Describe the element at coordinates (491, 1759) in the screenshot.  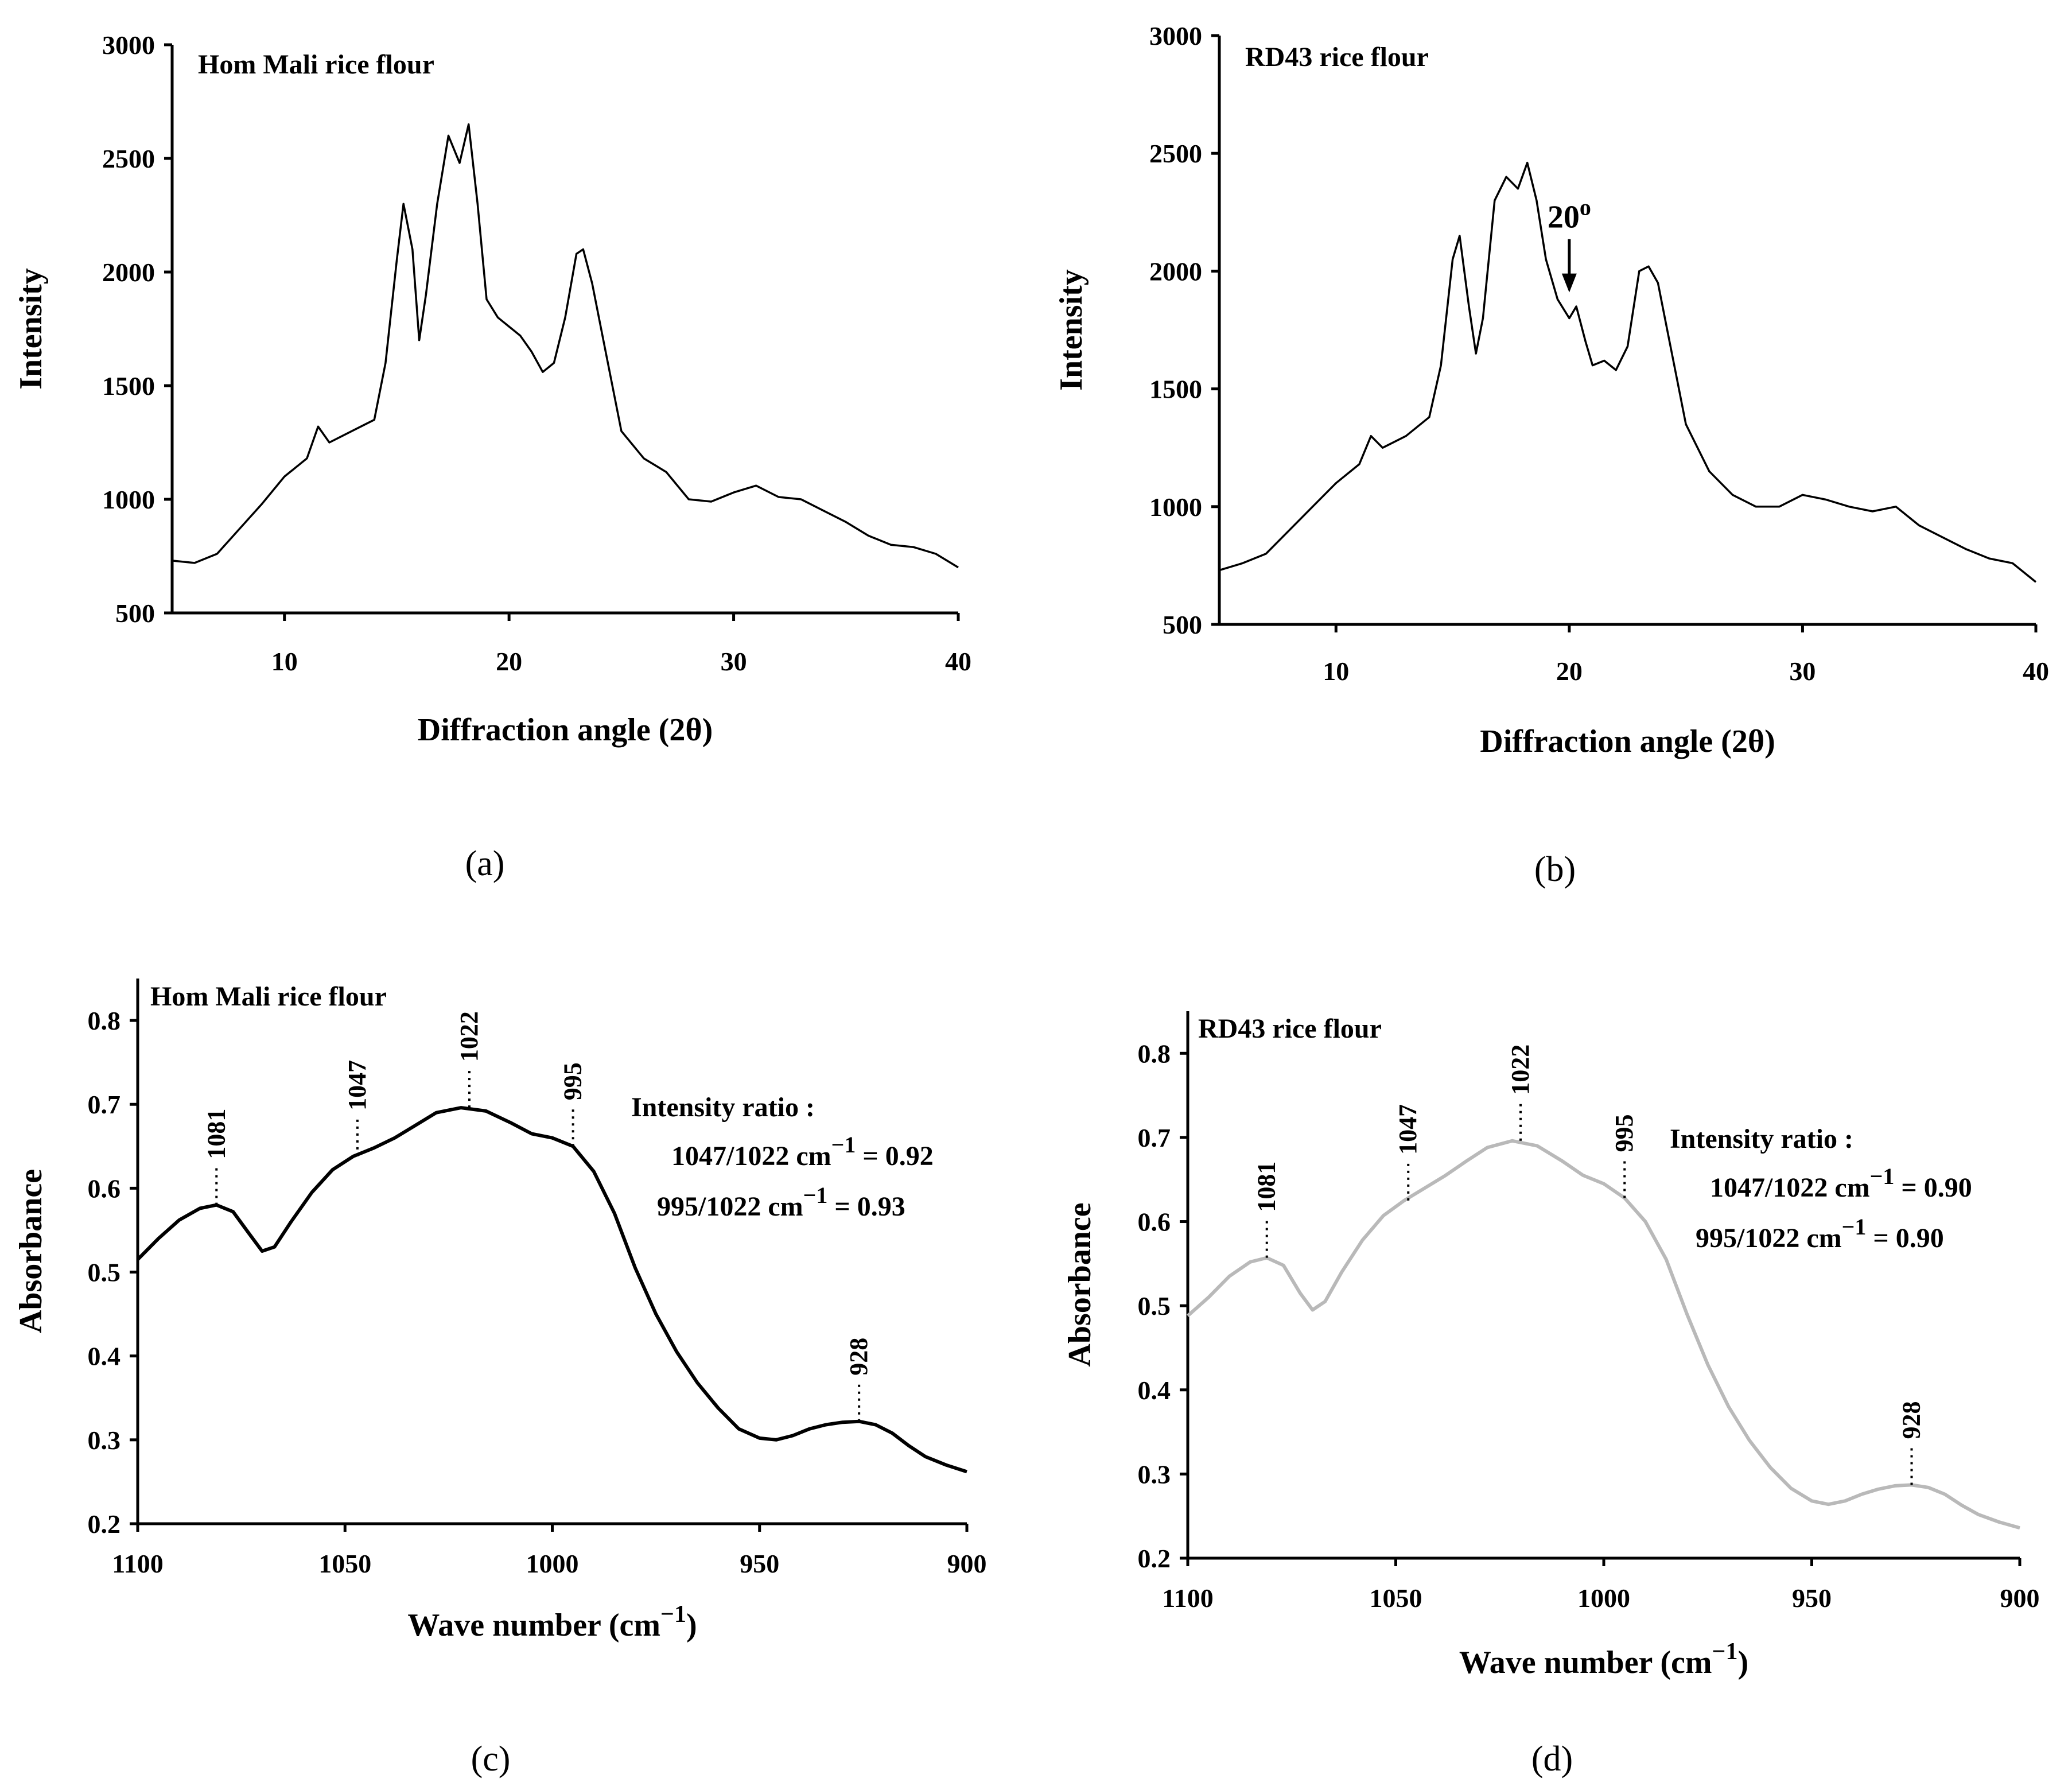
I see `panel-sublabel: (c)` at that location.